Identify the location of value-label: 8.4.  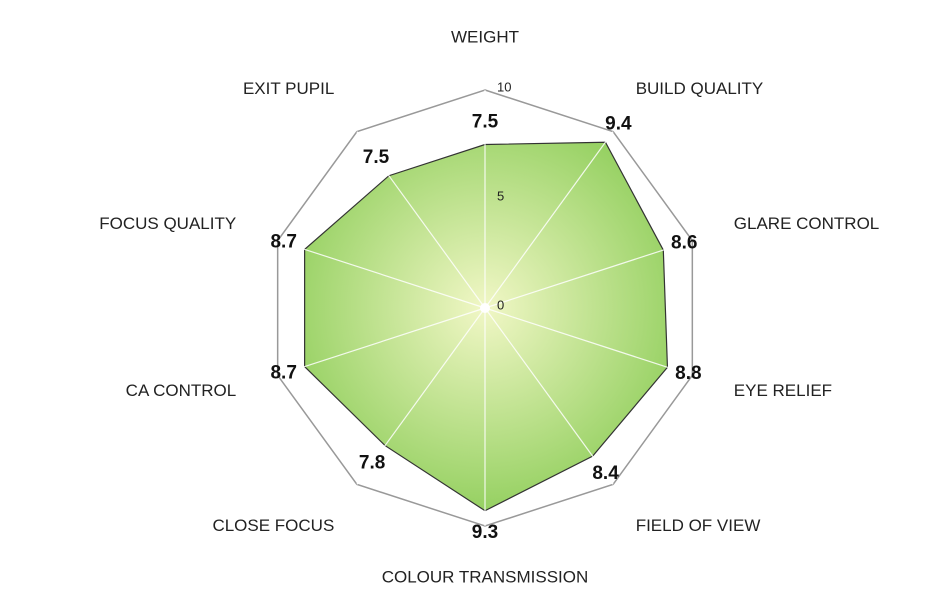
(605, 473).